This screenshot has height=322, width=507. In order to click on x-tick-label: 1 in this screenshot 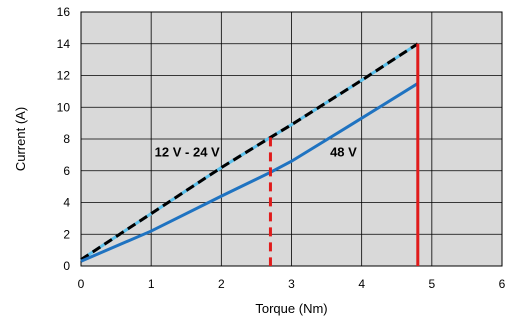, I will do `click(151, 284)`.